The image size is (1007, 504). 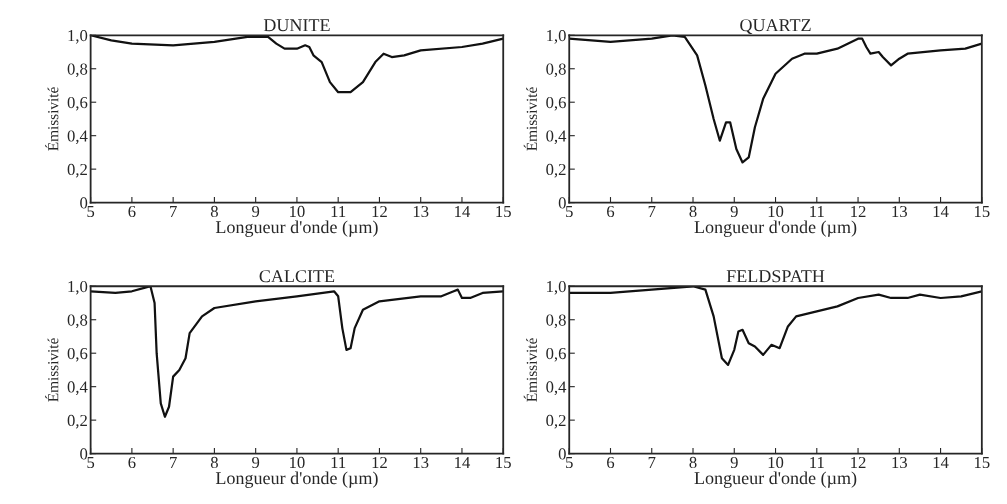 What do you see at coordinates (296, 25) in the screenshot?
I see `chart-title: DUNITE` at bounding box center [296, 25].